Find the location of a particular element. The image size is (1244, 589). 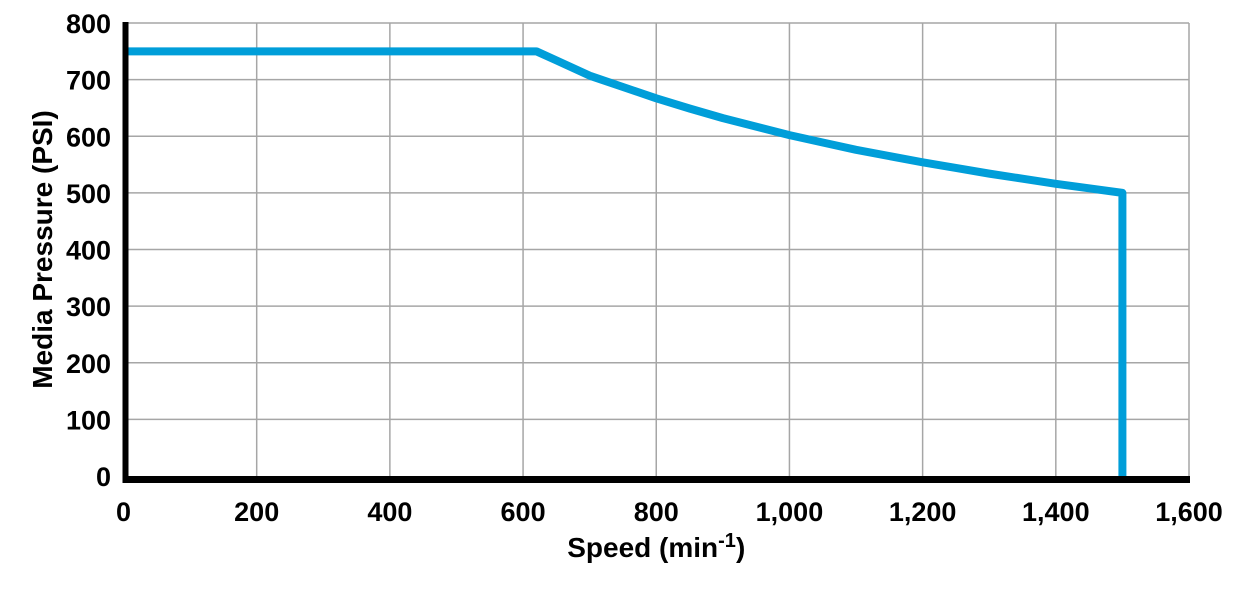

x-tick-label: 800 is located at coordinates (656, 512).